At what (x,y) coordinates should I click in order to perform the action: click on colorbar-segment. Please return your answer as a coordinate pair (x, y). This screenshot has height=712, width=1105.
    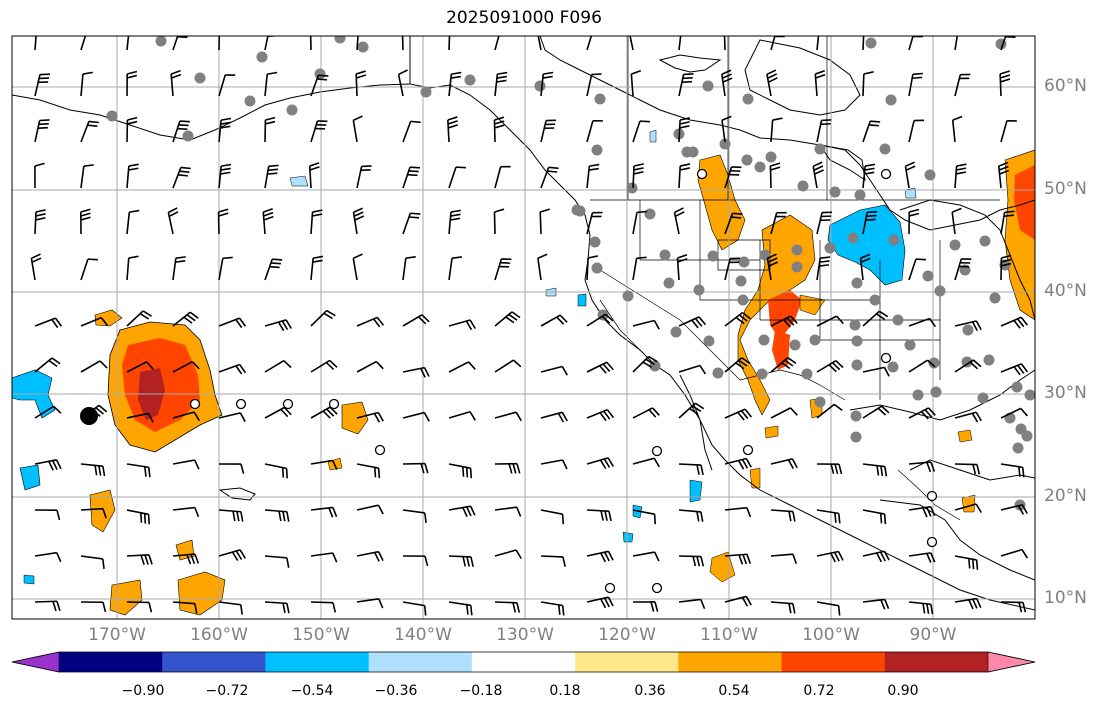
    Looking at the image, I should click on (833, 662).